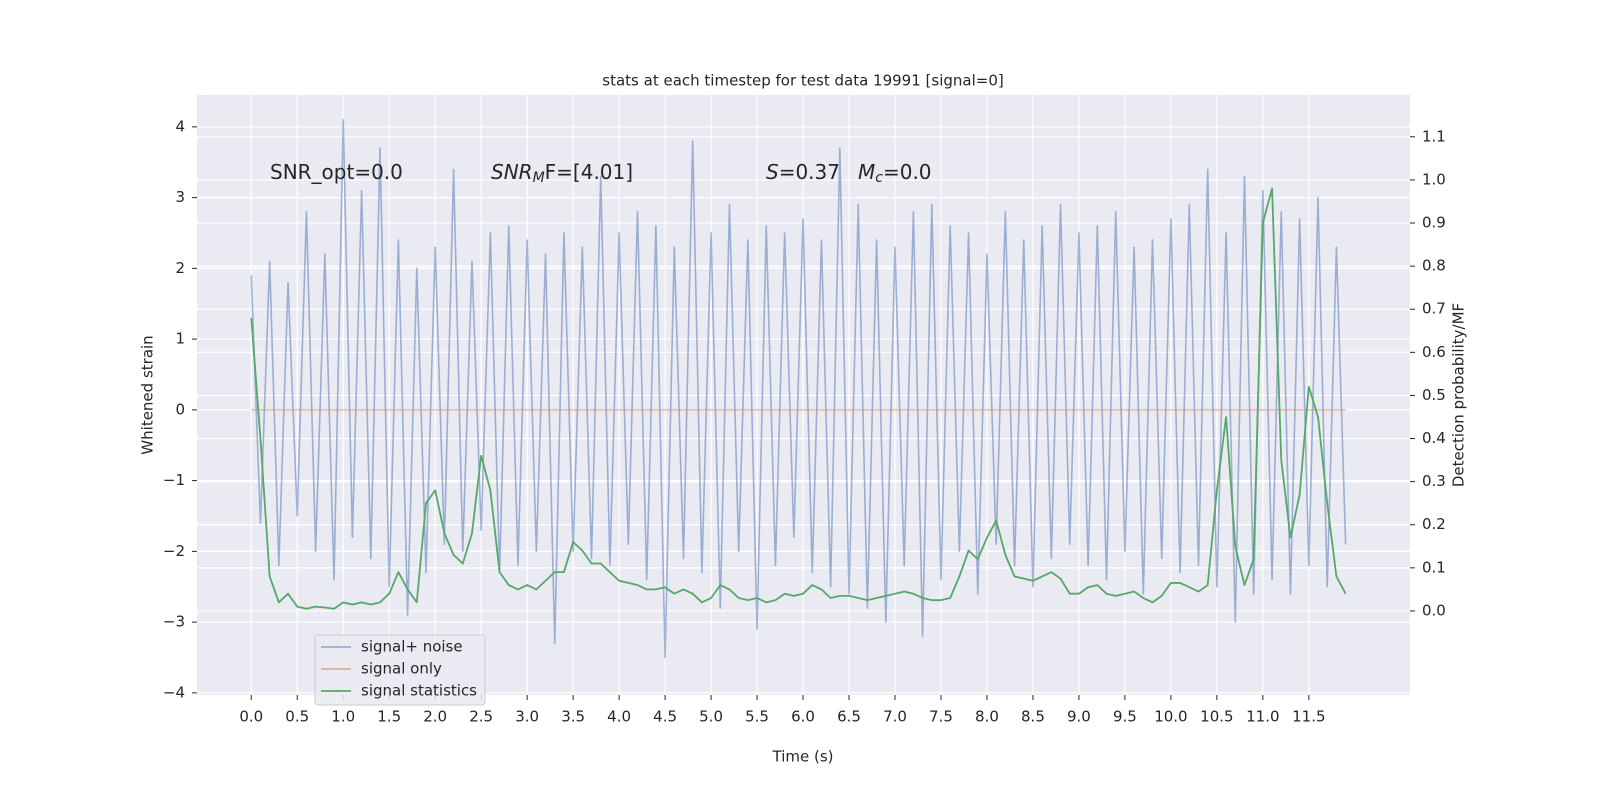 This screenshot has height=800, width=1600. Describe the element at coordinates (1434, 481) in the screenshot. I see `y2-tick-label: 0.3` at that location.